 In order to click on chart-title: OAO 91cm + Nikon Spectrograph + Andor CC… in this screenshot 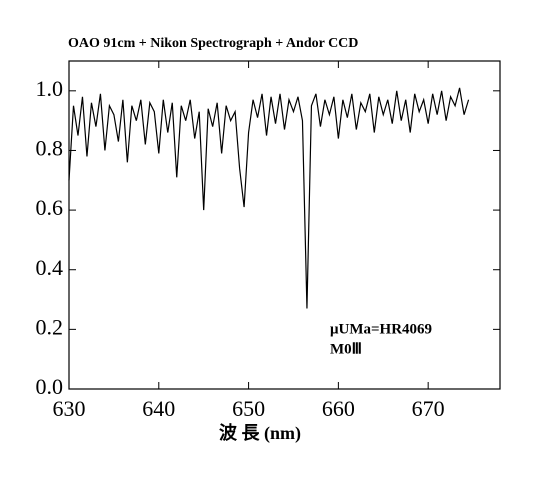, I will do `click(213, 43)`.